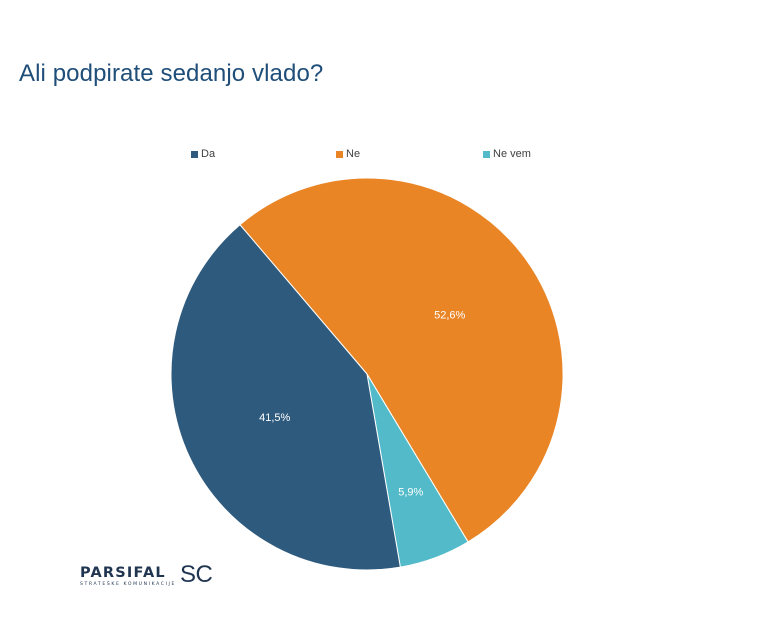 Image resolution: width=759 pixels, height=636 pixels. I want to click on page-title: Ali podpirate sedanjo vlado?, so click(171, 73).